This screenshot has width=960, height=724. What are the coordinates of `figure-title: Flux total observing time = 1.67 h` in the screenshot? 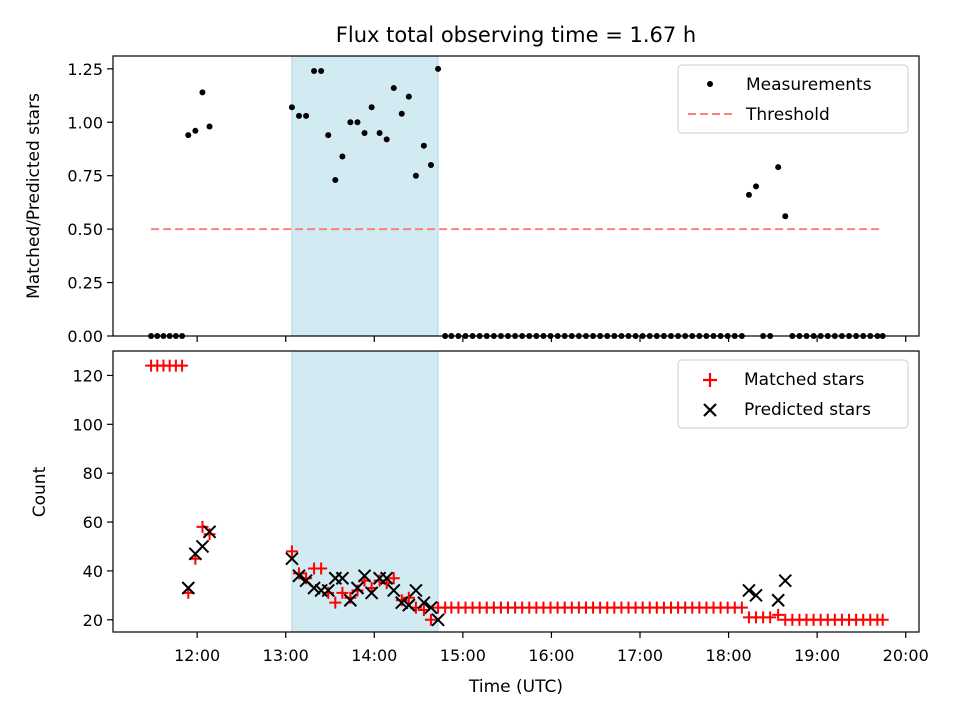 It's located at (516, 35).